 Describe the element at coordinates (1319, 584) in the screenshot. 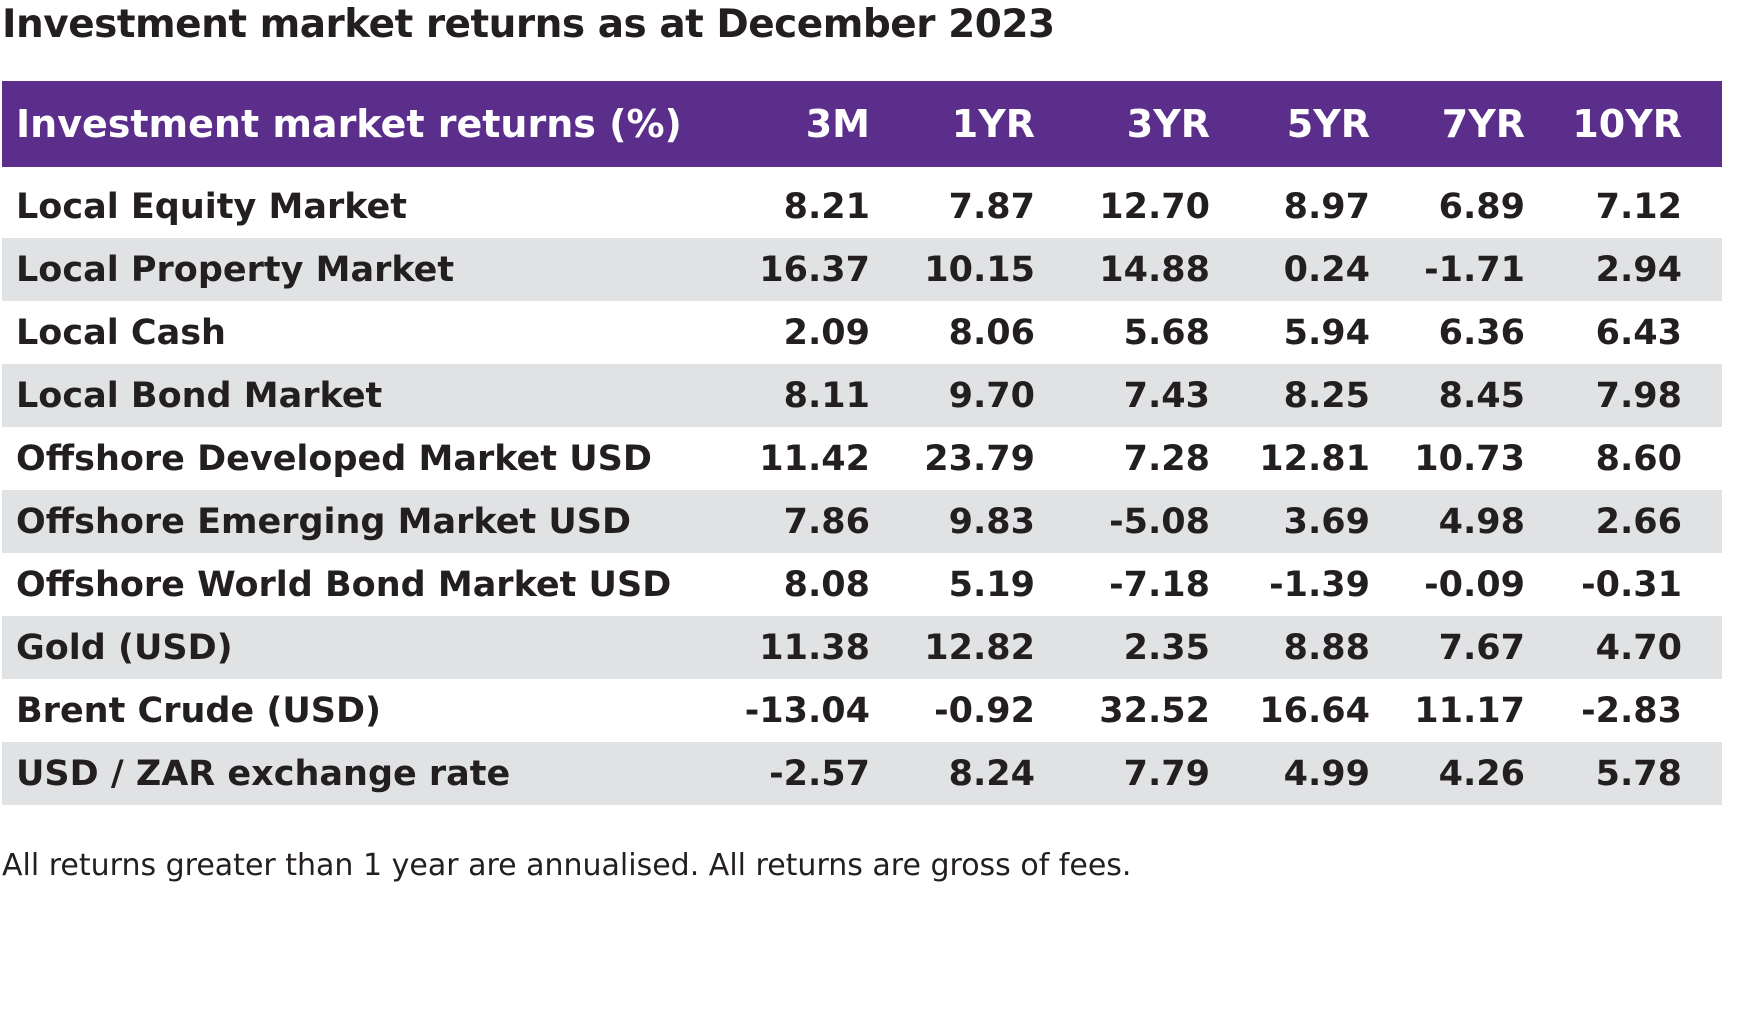

I see `row-value: -1.39` at that location.